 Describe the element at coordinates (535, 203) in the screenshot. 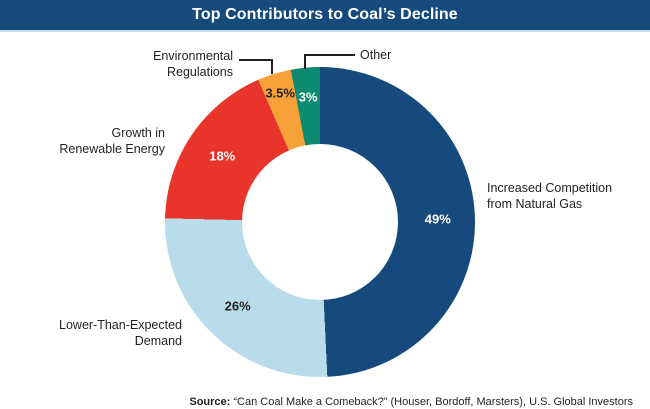

I see `label-line: from Natural Gas` at that location.